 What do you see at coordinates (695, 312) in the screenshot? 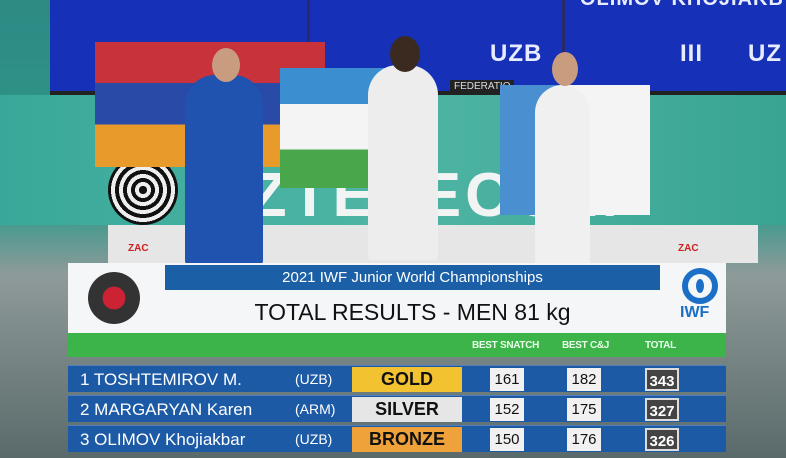
I see `iwf-logo-text: IWF` at bounding box center [695, 312].